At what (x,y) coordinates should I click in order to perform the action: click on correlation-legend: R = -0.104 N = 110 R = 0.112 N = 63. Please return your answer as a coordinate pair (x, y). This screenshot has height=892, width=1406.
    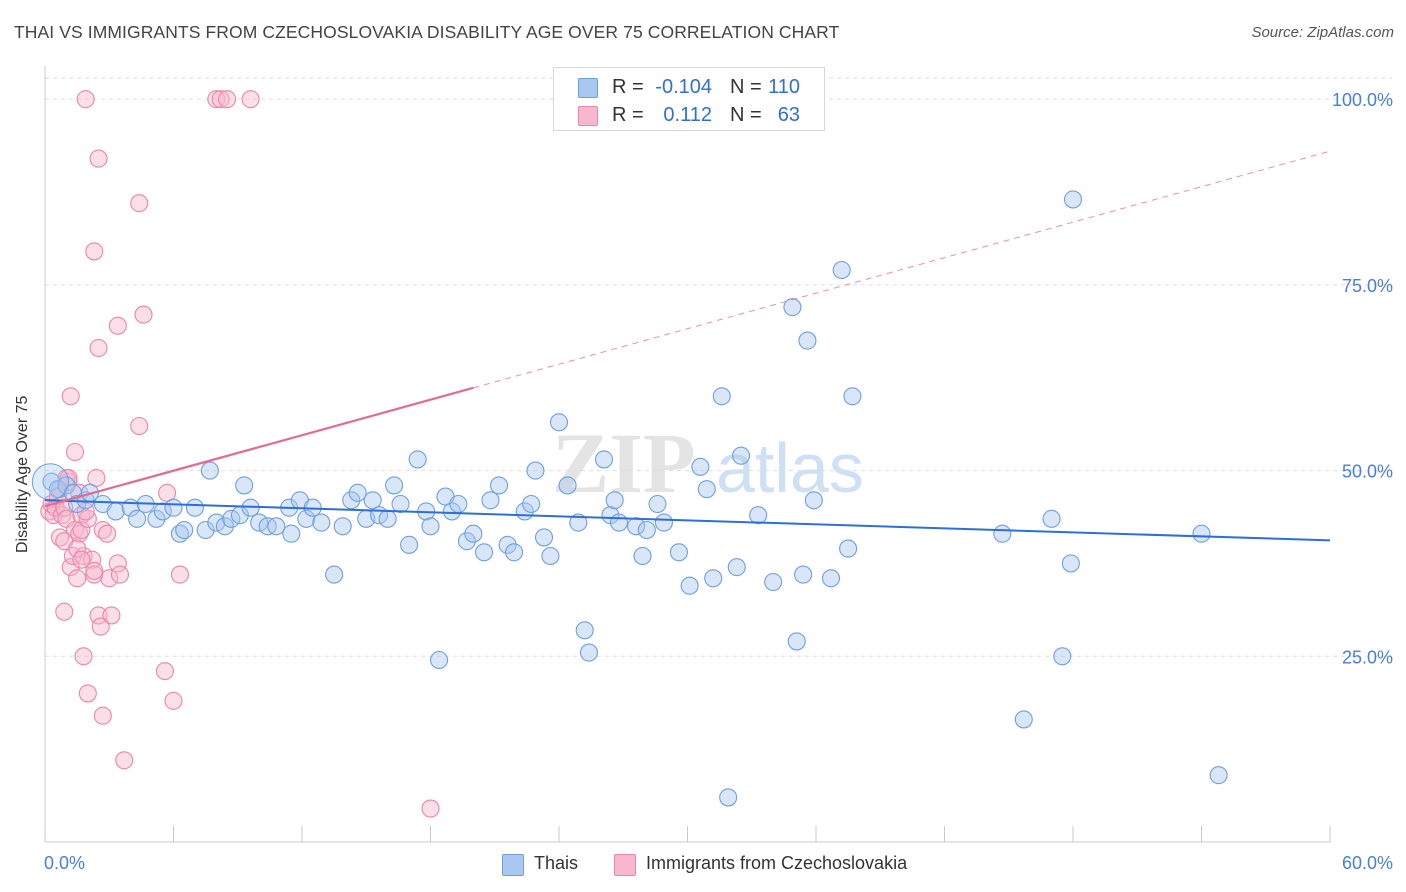
    Looking at the image, I should click on (689, 99).